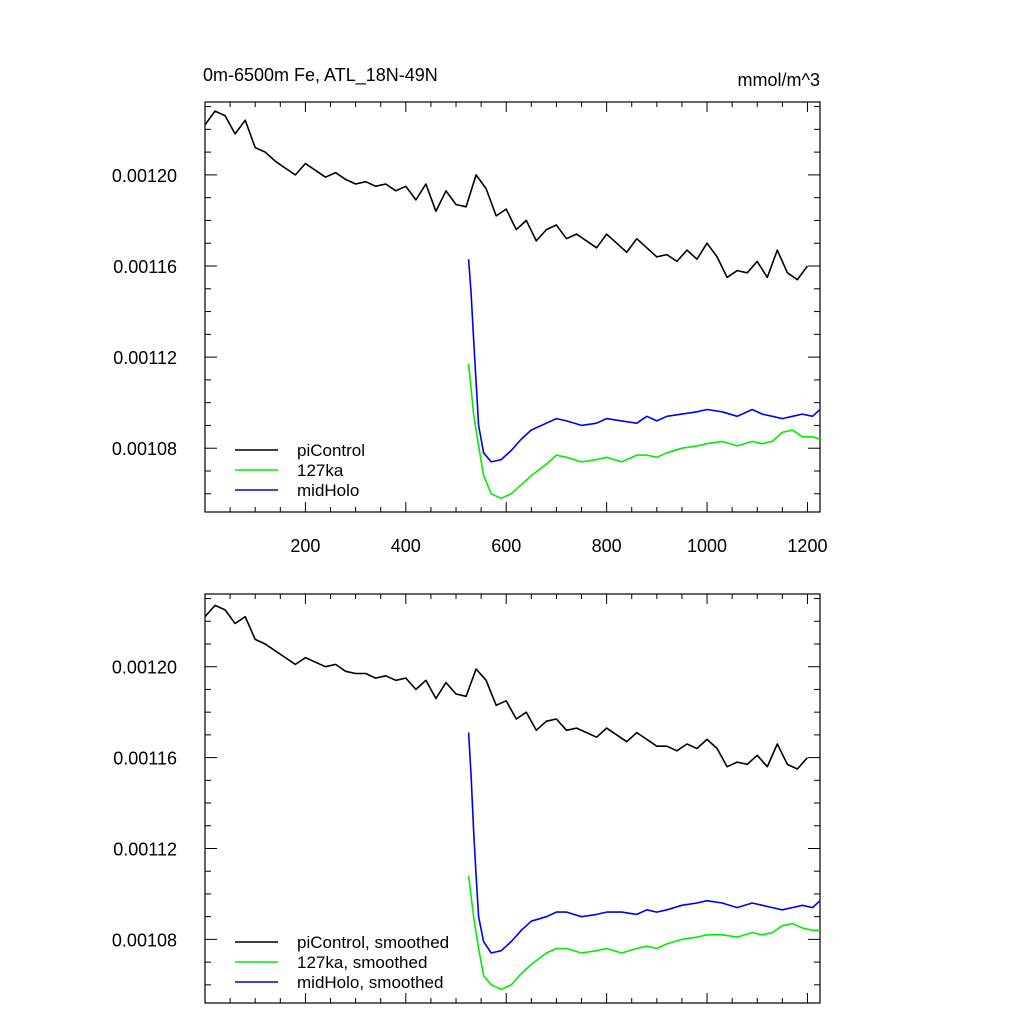  Describe the element at coordinates (373, 942) in the screenshot. I see `legend-label: piControl, smoothed` at that location.